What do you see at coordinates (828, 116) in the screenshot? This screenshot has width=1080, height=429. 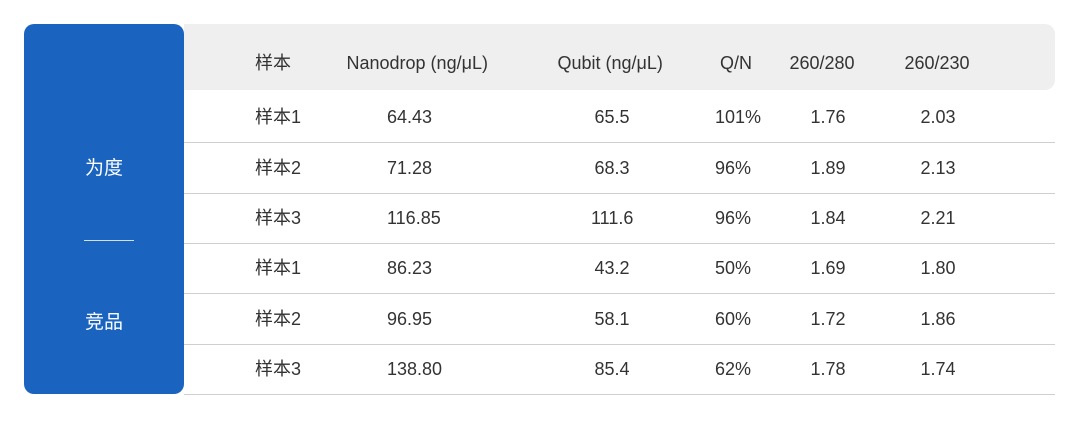 I see `table-cell: 1.76` at bounding box center [828, 116].